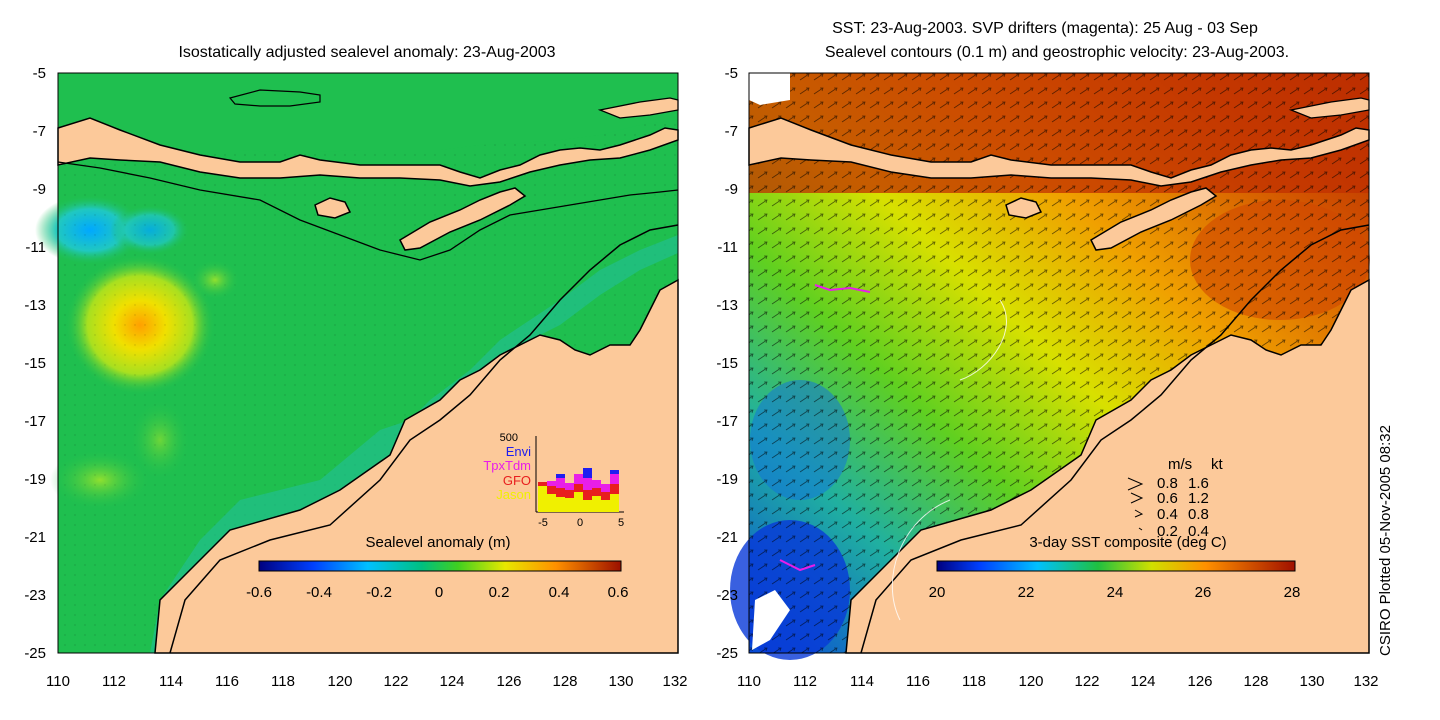  I want to click on inset-xtick-neg5: -5, so click(543, 523).